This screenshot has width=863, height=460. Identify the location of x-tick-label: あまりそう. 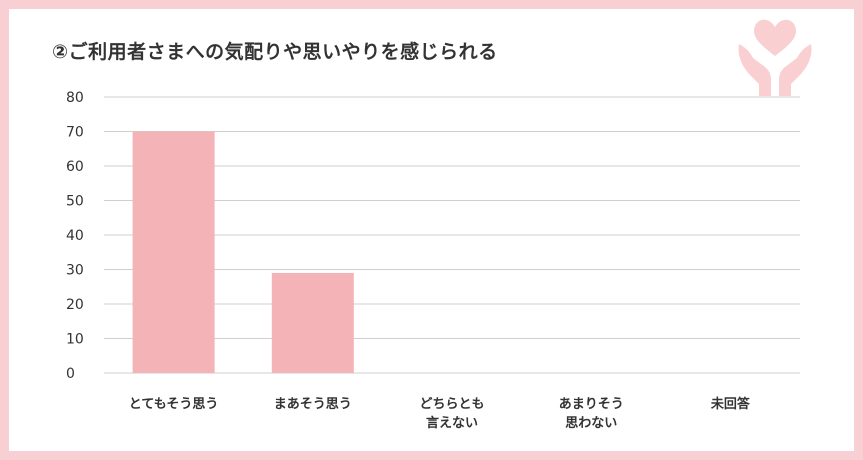
(591, 404).